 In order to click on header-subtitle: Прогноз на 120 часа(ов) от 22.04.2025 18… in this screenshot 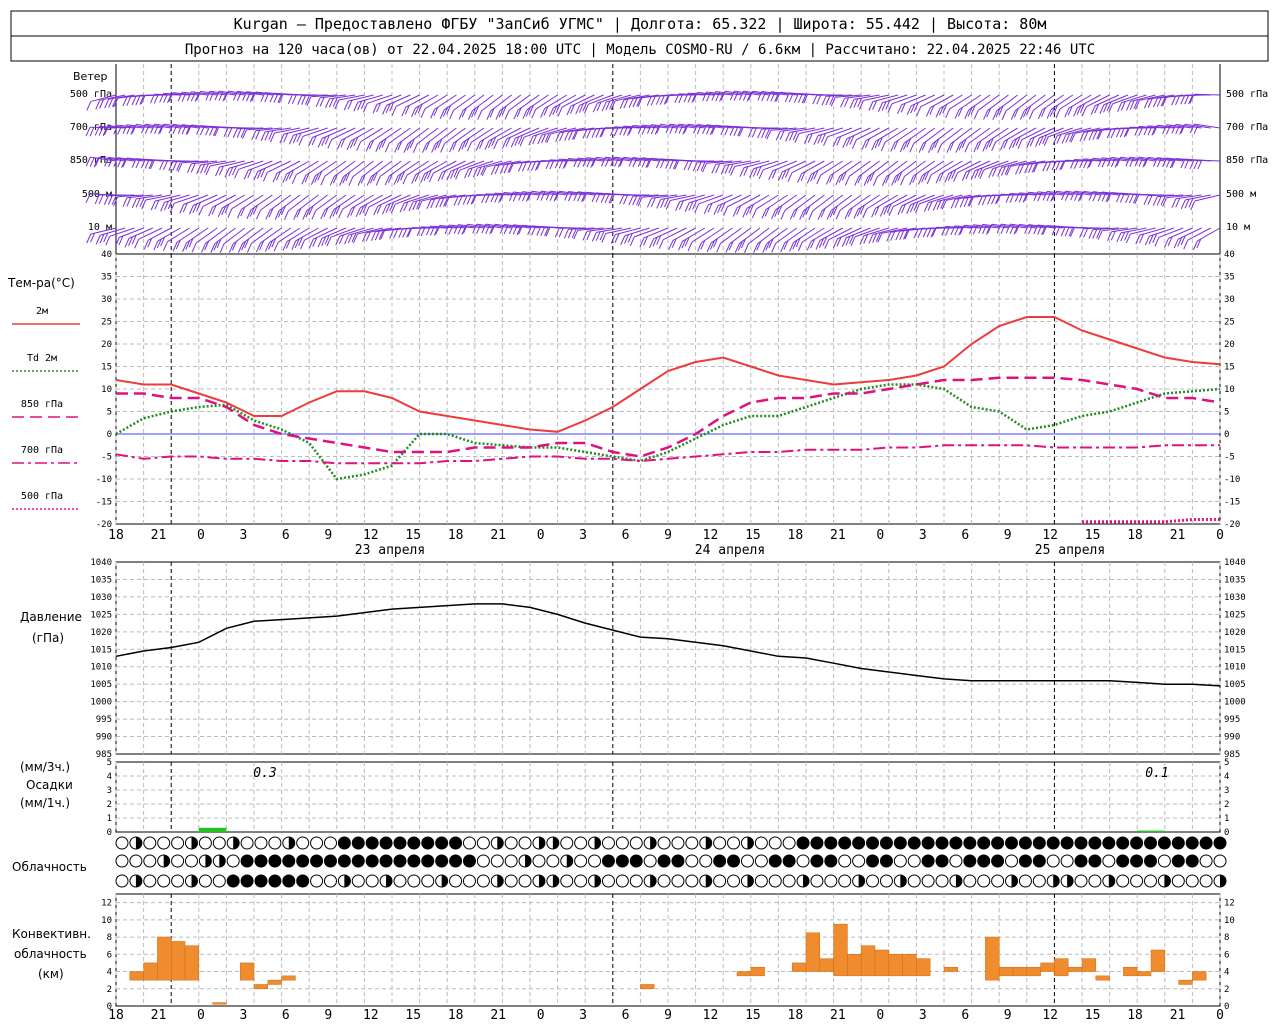, I will do `click(640, 50)`.